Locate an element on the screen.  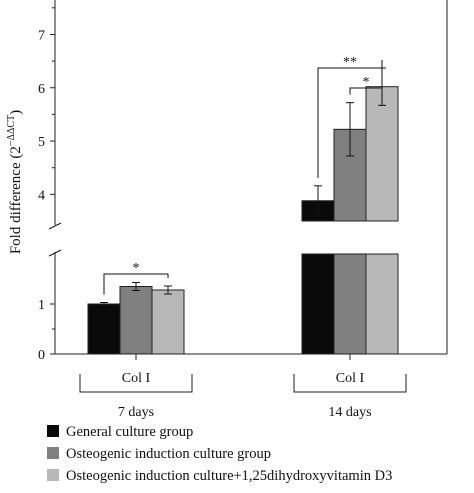
time-label: 7 days is located at coordinates (136, 412).